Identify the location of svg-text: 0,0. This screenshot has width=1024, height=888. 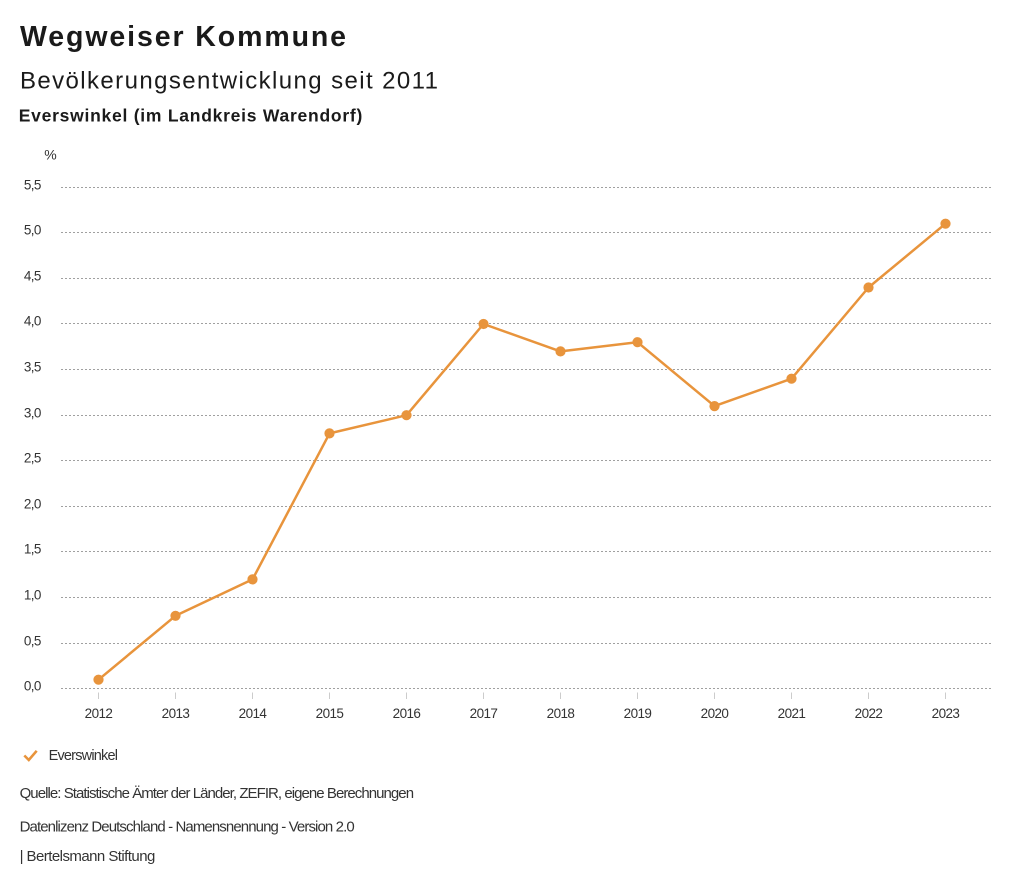
(32, 686).